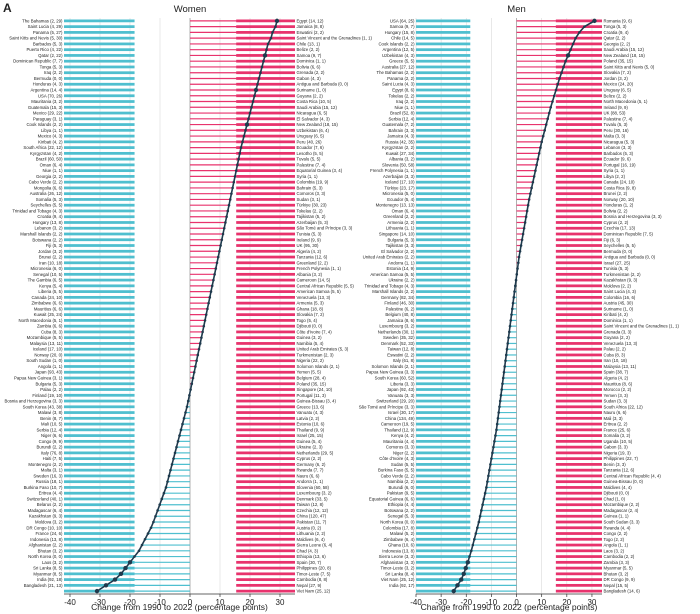  What do you see at coordinates (618, 487) in the screenshot?
I see `country-label-right-1-81: Maldives (4, 4)` at bounding box center [618, 487].